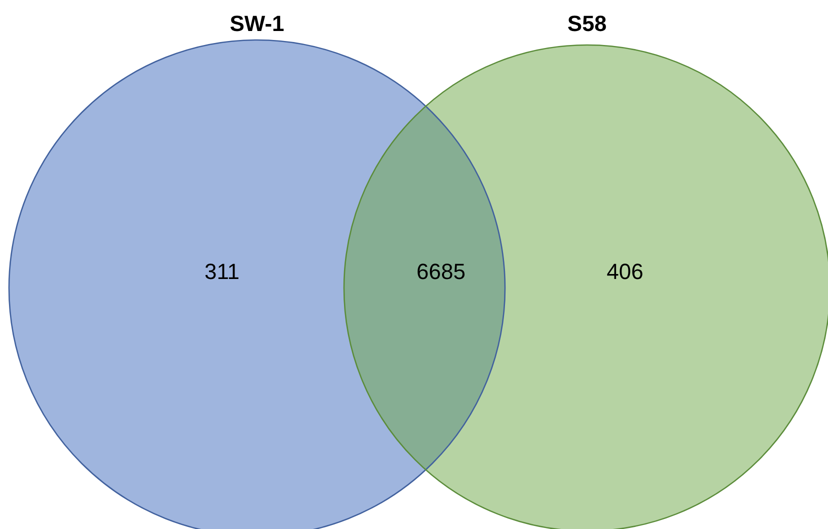 Image resolution: width=828 pixels, height=529 pixels. I want to click on data-label: 311, so click(222, 271).